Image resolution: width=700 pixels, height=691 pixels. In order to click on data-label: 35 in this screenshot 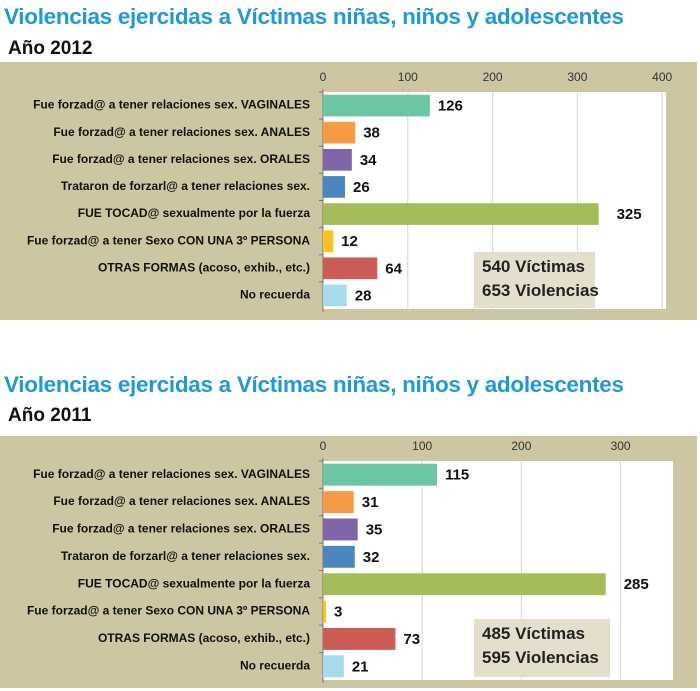, I will do `click(374, 529)`.